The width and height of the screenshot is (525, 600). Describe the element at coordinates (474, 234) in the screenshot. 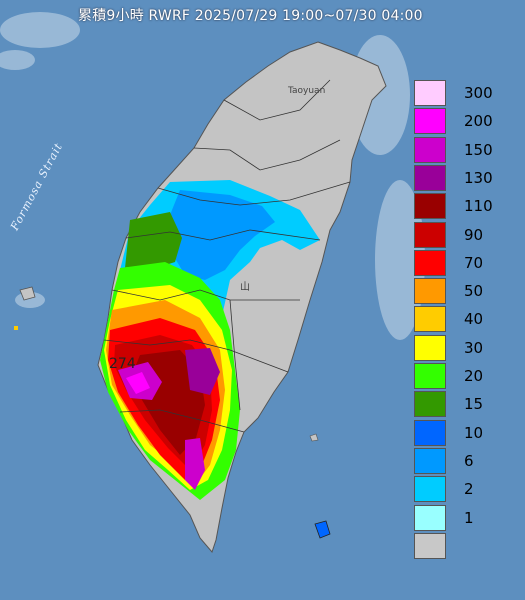

I see `legend-label: 90` at that location.